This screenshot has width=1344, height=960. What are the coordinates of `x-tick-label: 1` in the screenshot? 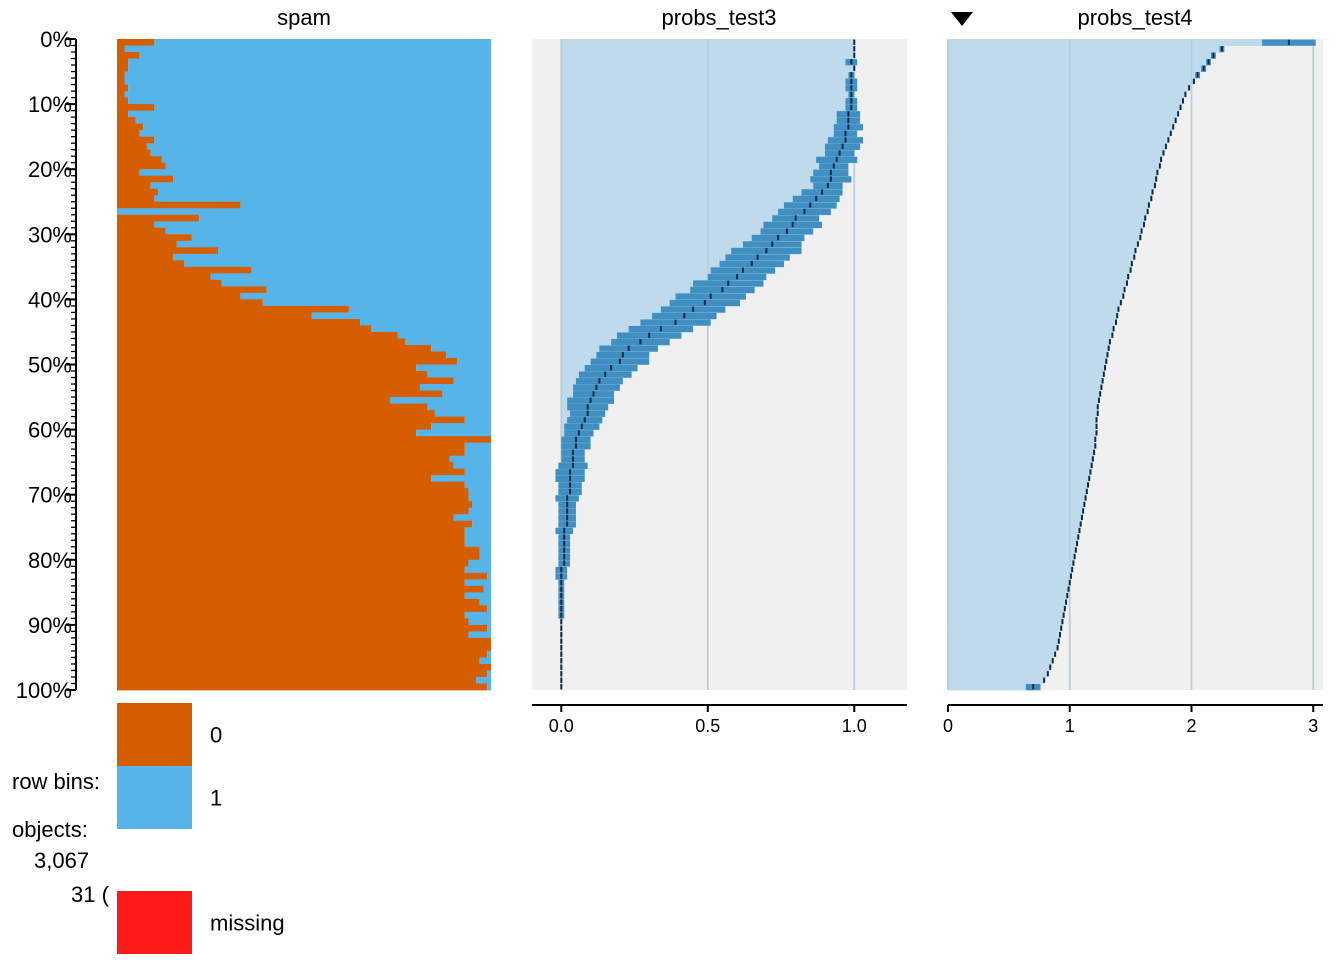 It's located at (1070, 726).